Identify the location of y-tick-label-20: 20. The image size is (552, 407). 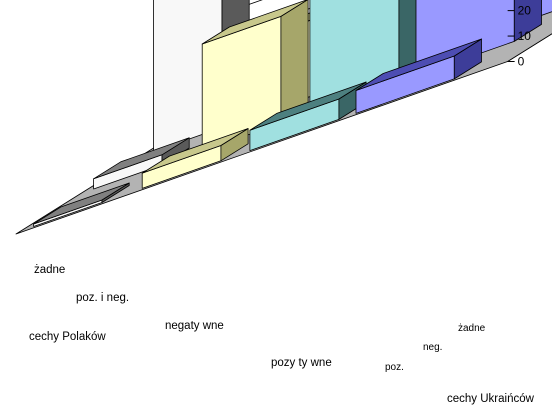
(525, 11).